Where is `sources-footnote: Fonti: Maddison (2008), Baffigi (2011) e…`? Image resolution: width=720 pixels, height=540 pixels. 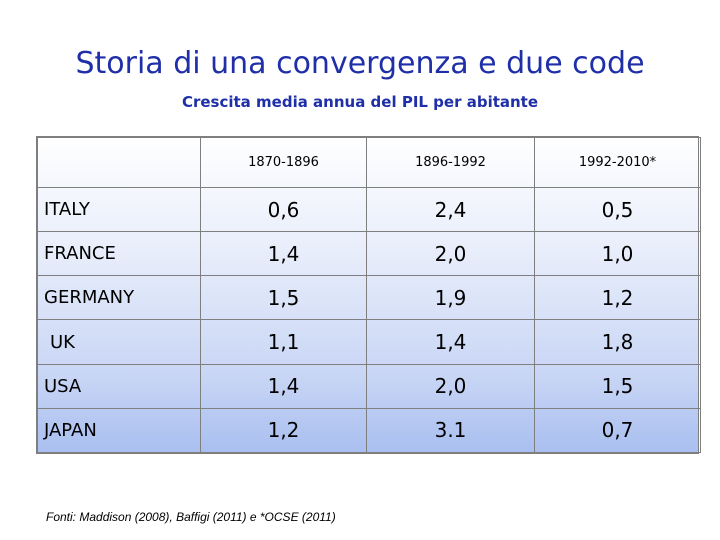 sources-footnote: Fonti: Maddison (2008), Baffigi (2011) e… is located at coordinates (191, 517).